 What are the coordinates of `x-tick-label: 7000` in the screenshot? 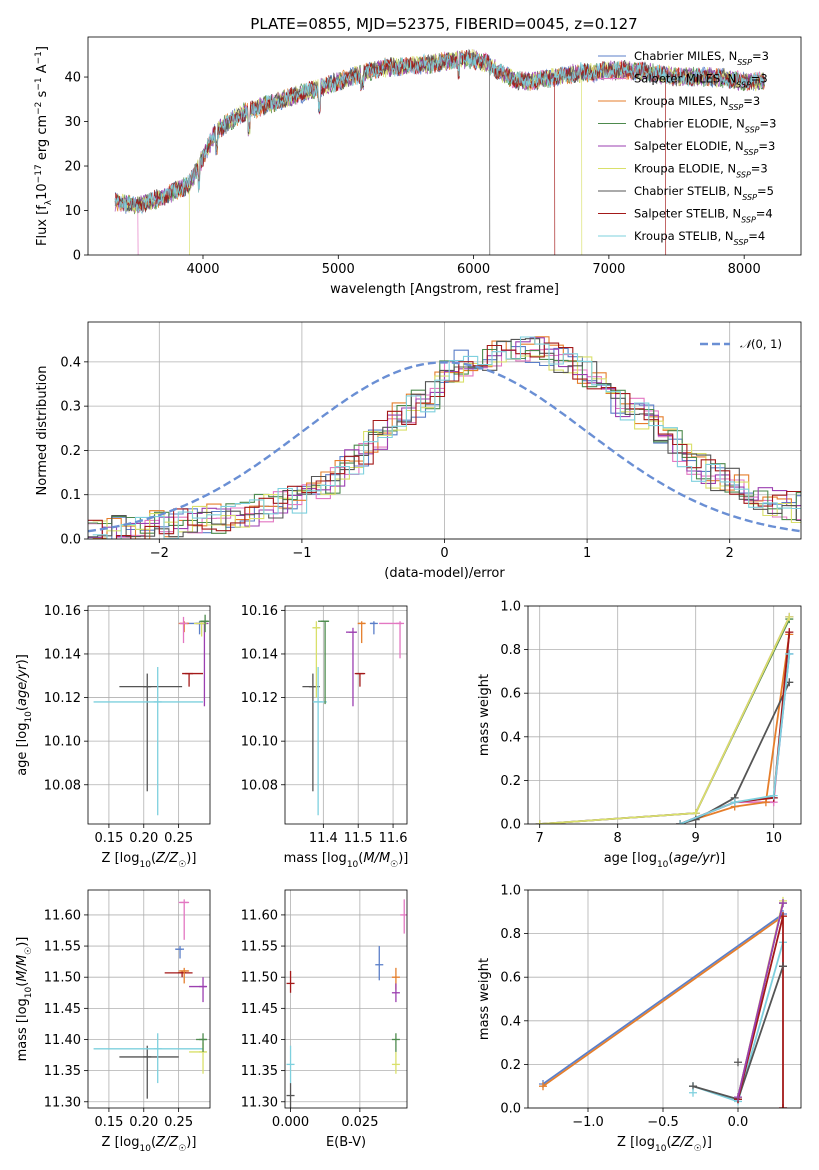 It's located at (608, 269).